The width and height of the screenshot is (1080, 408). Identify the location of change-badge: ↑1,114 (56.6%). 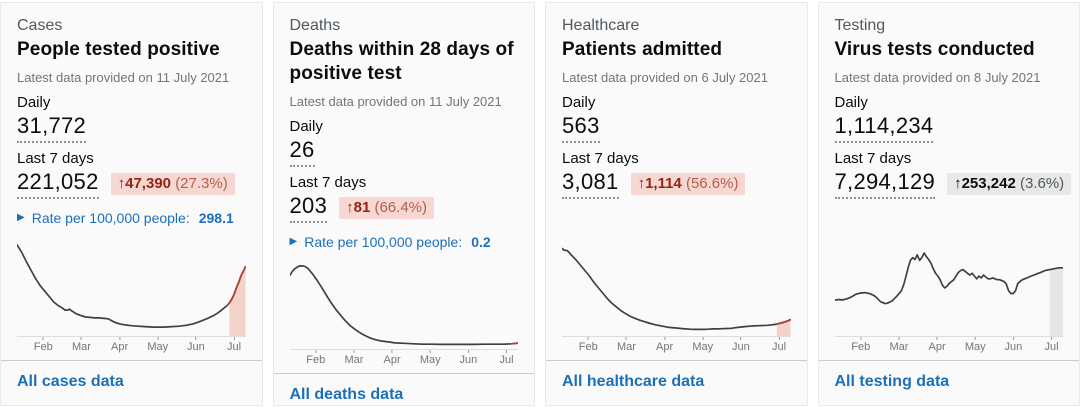
(688, 183).